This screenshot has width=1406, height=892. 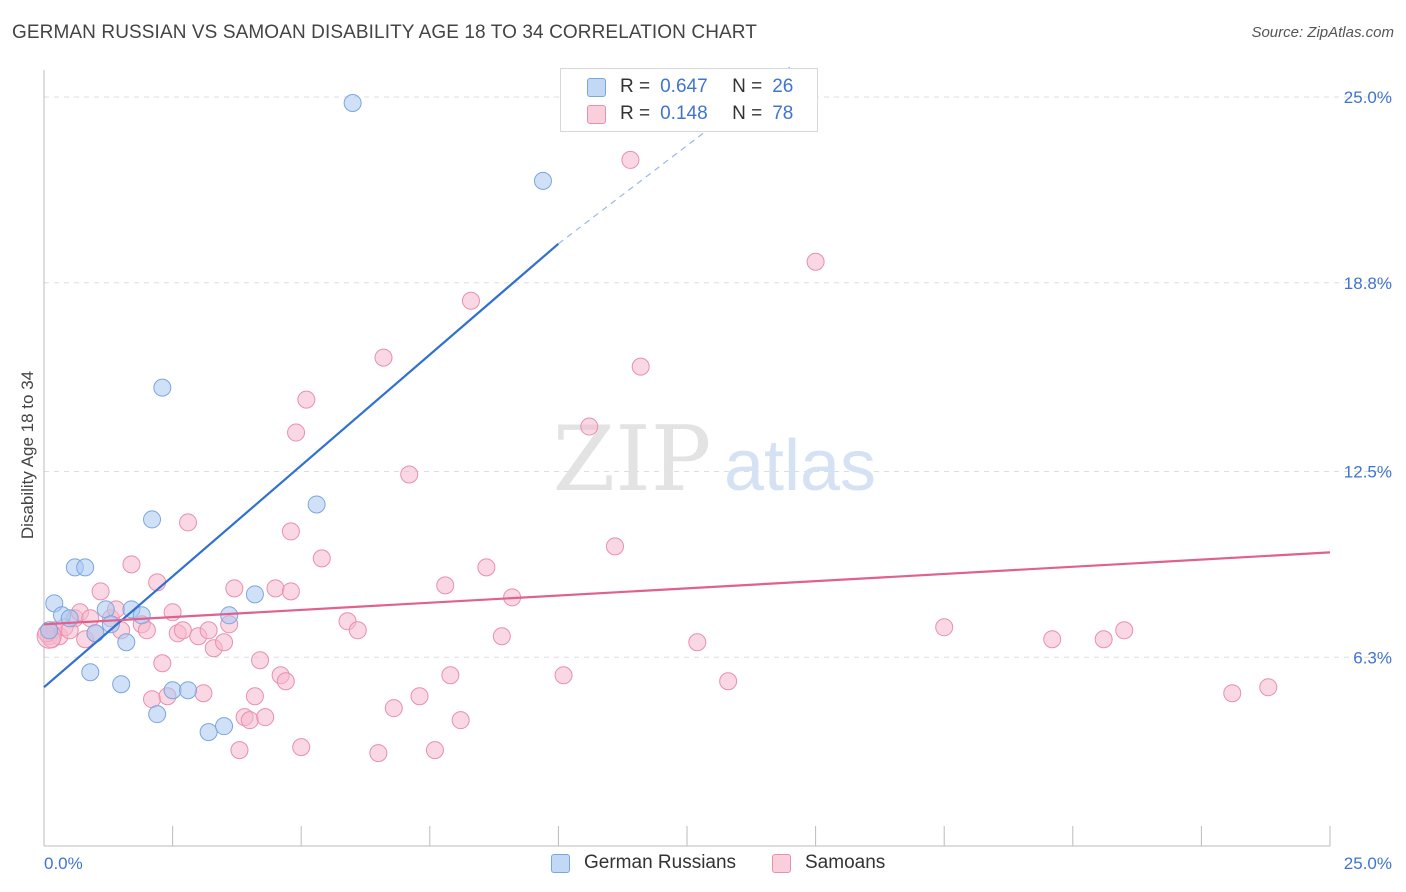 I want to click on samoans-trend, so click(x=687, y=588).